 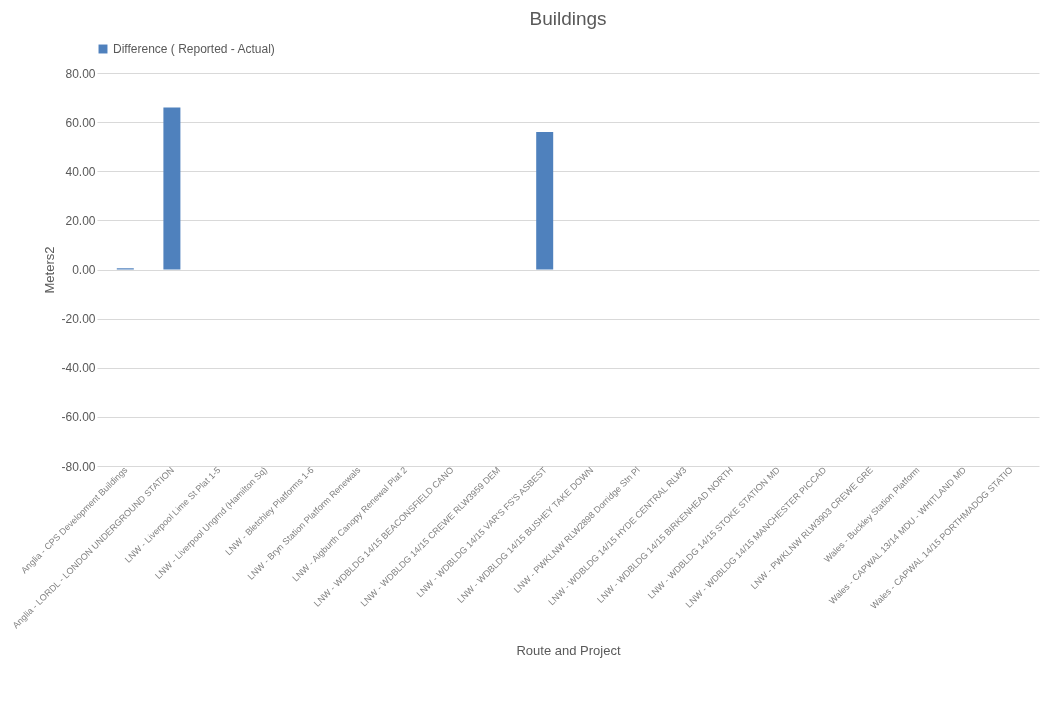 What do you see at coordinates (194, 49) in the screenshot?
I see `legend-label: Difference ( Reported - Actual)` at bounding box center [194, 49].